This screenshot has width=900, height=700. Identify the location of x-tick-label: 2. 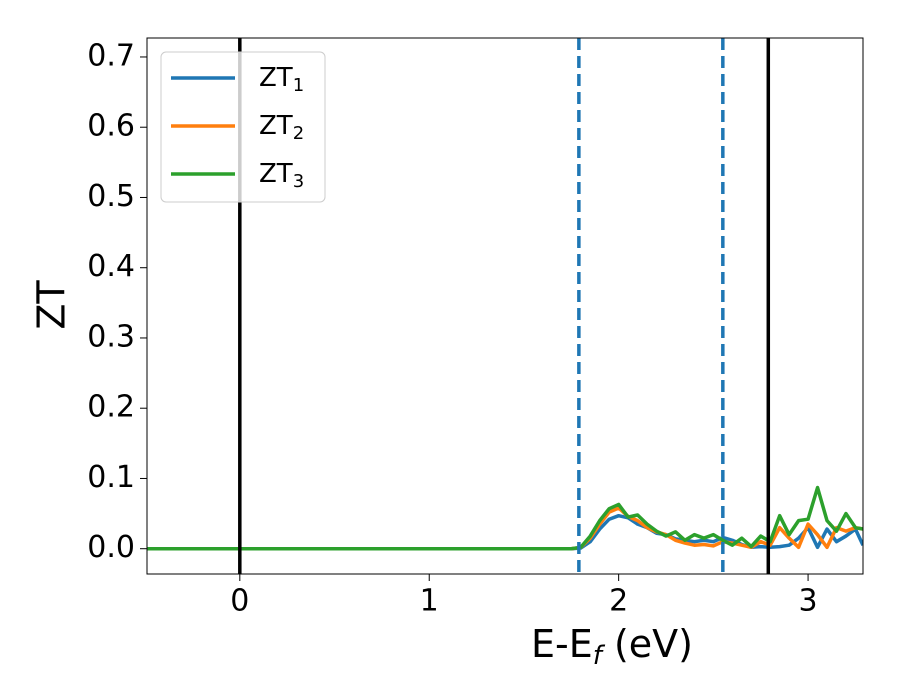
(618, 601).